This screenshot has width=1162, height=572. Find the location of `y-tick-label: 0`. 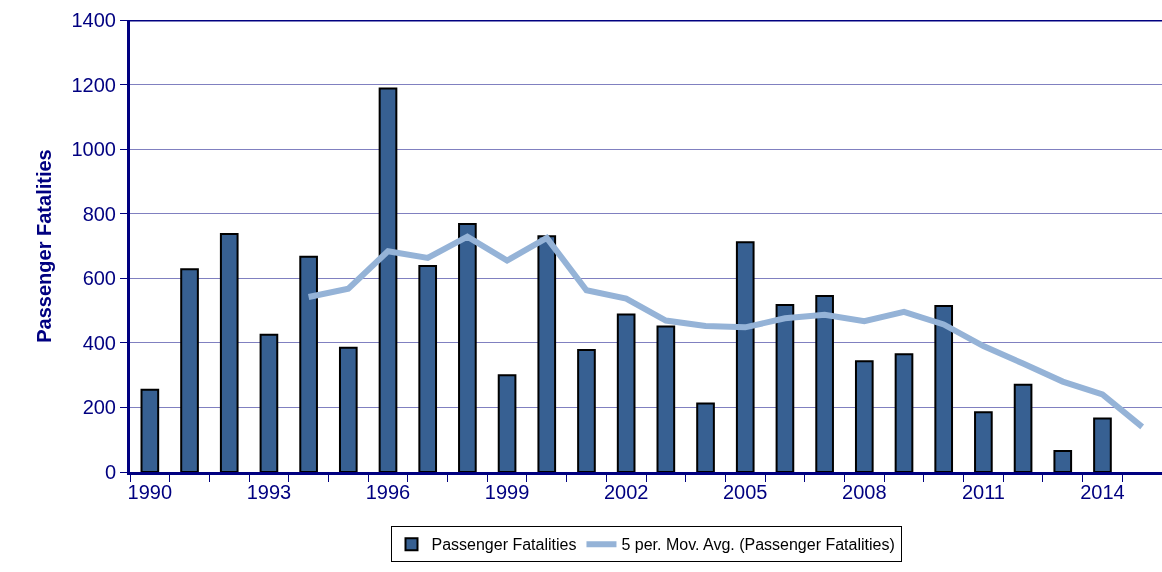

y-tick-label: 0 is located at coordinates (110, 472).